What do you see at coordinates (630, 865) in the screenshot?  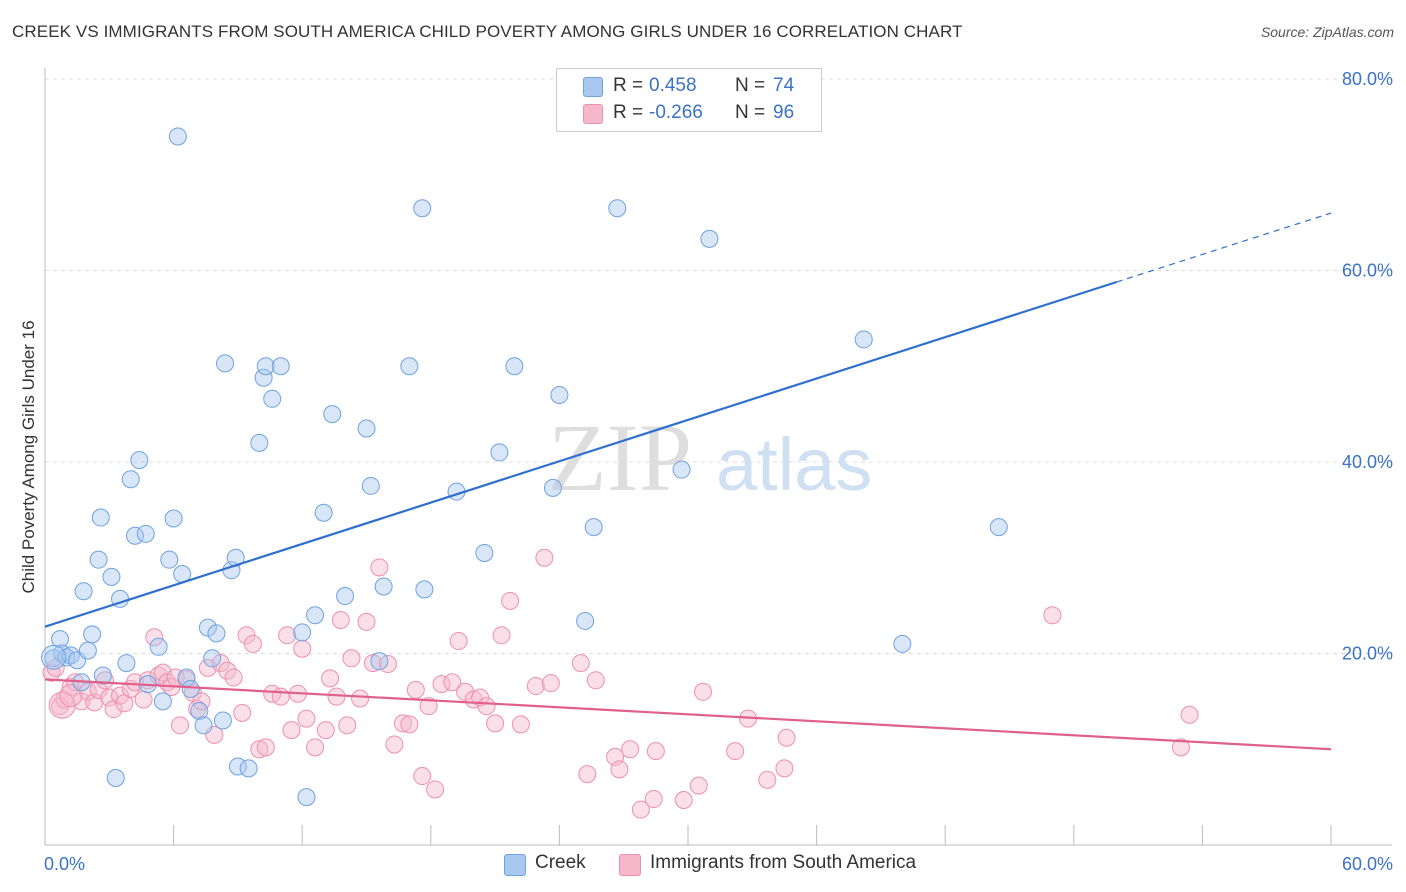 I see `bottom-legend-swatch-immigrants` at bounding box center [630, 865].